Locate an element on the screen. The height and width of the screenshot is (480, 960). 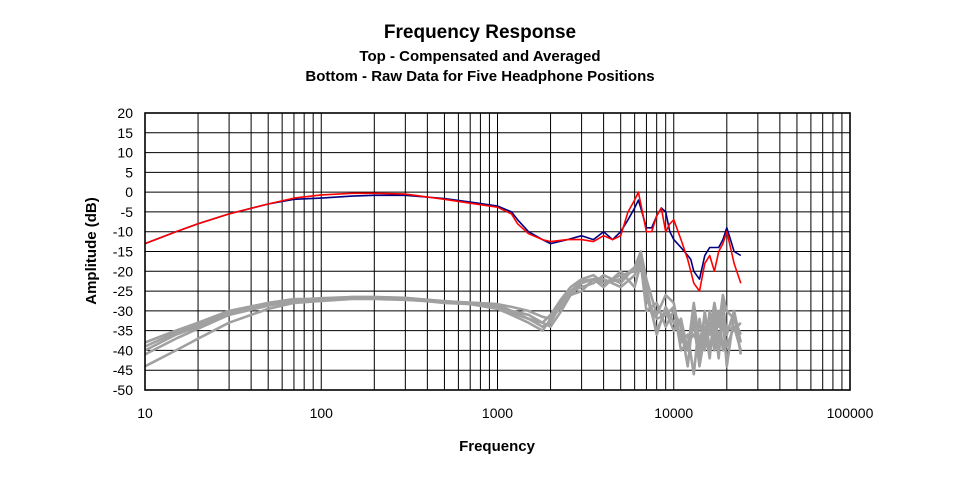
y-tick-label: -5 is located at coordinates (127, 212).